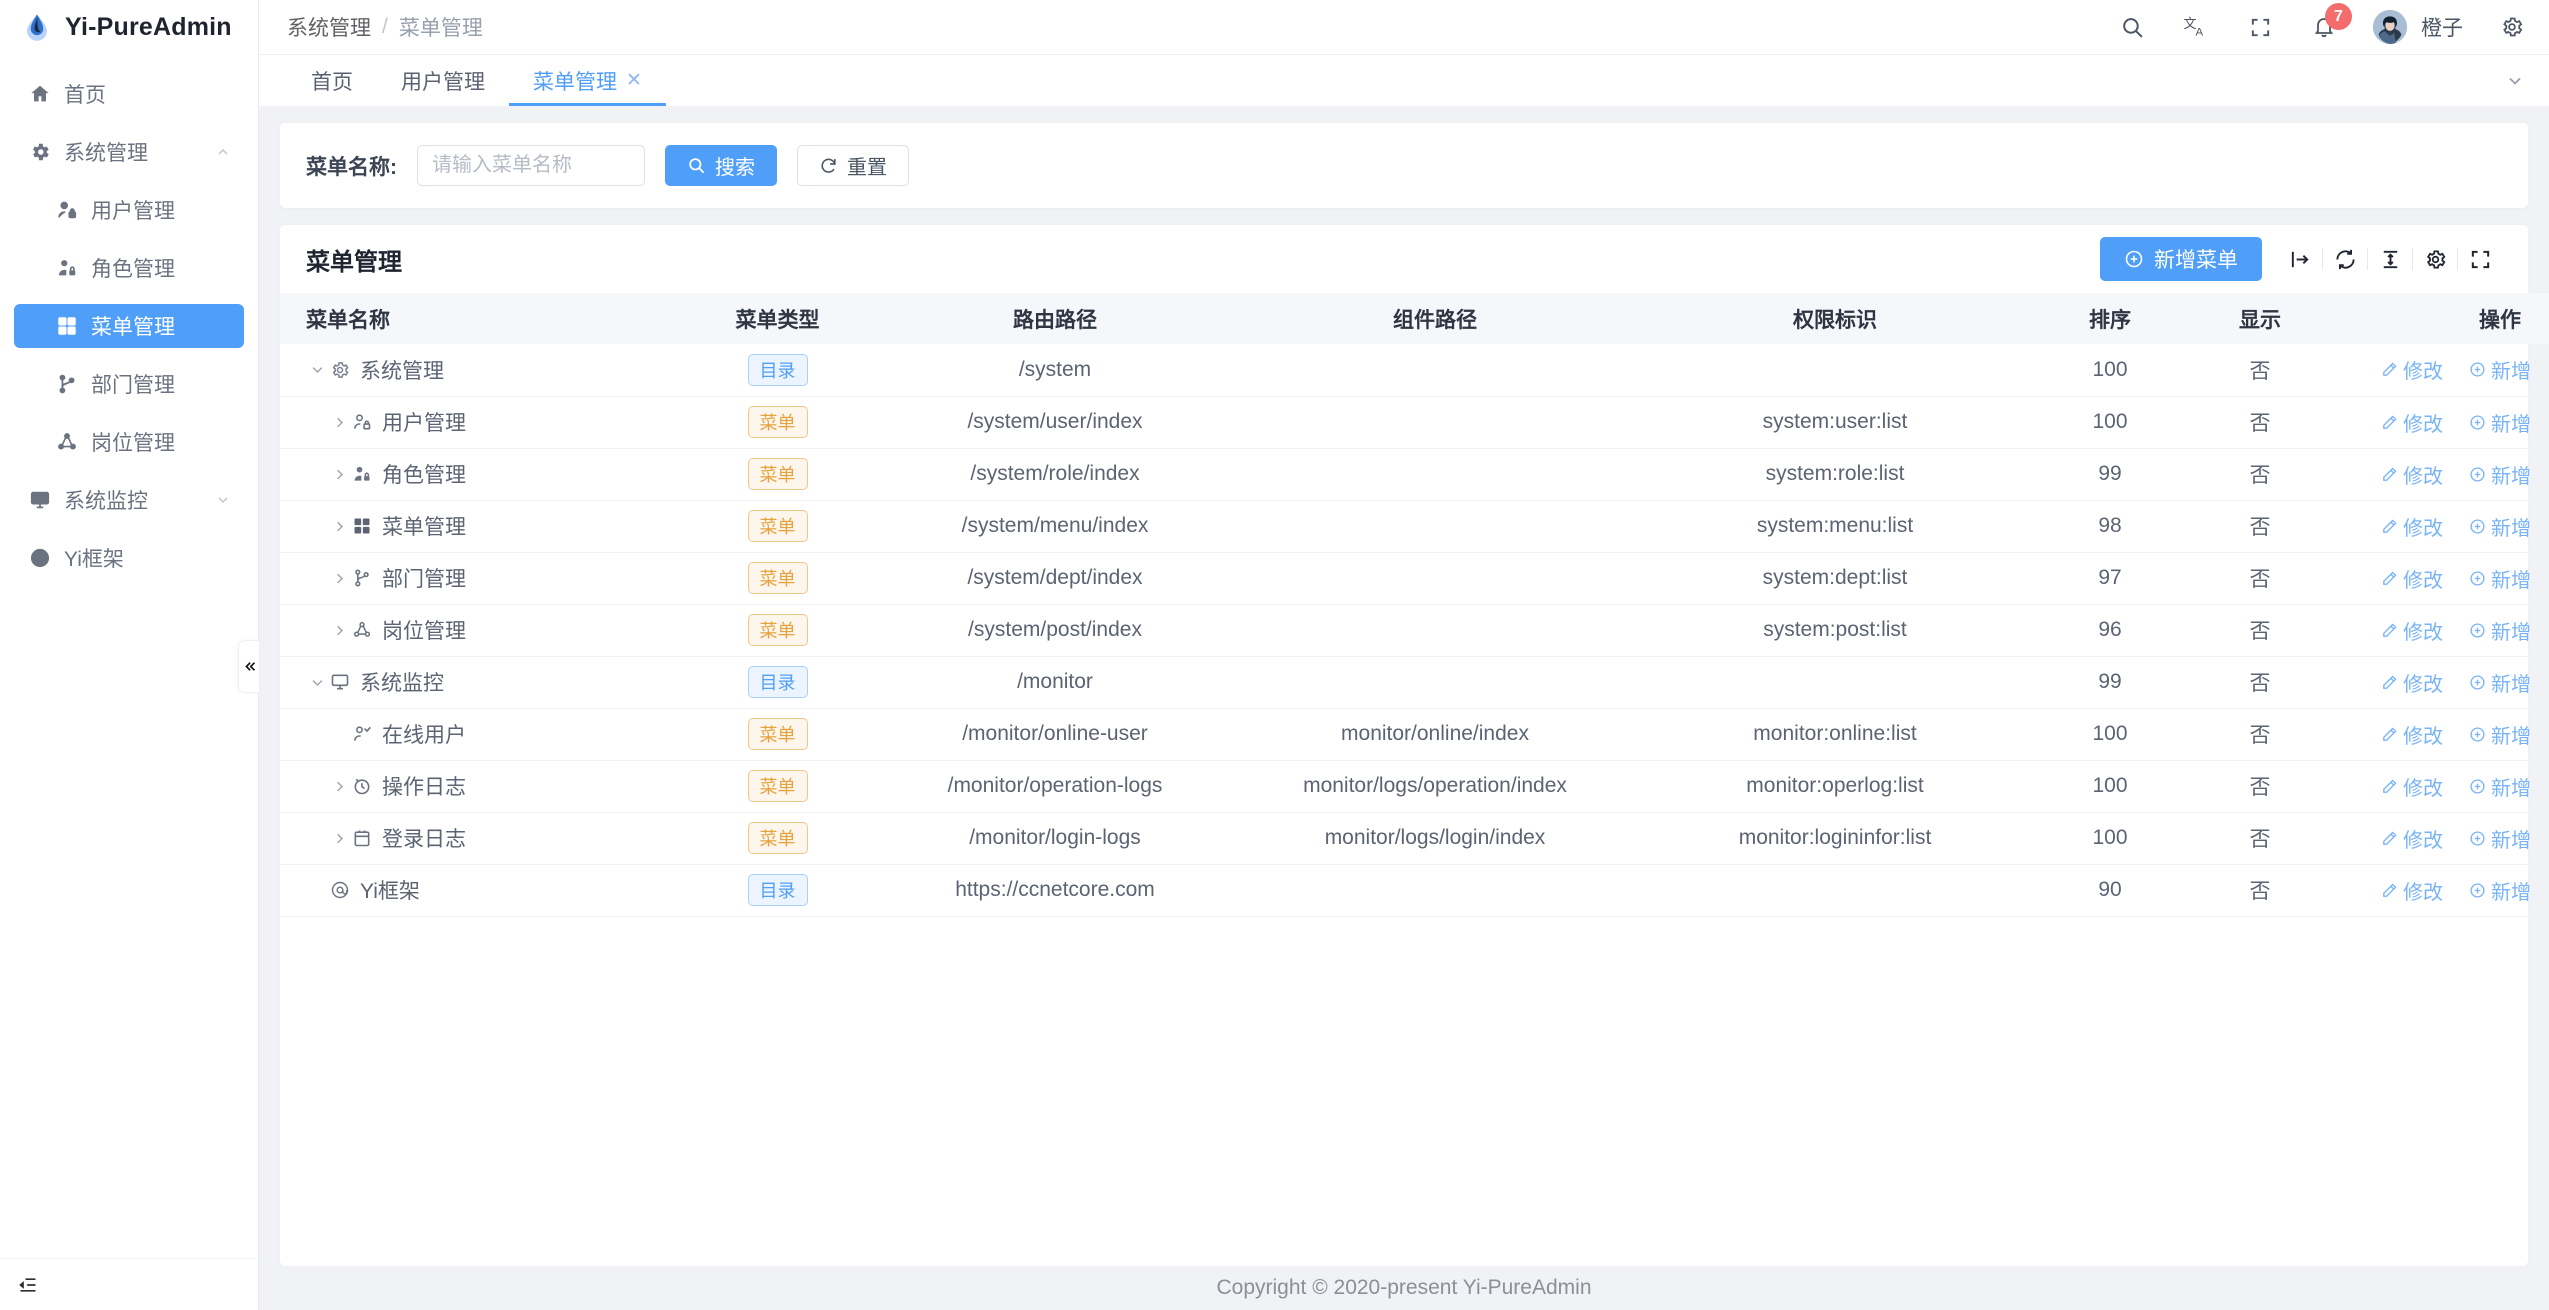 This screenshot has height=1310, width=2549. What do you see at coordinates (129, 558) in the screenshot?
I see `sidebar-item-yiframework: Yi框架` at bounding box center [129, 558].